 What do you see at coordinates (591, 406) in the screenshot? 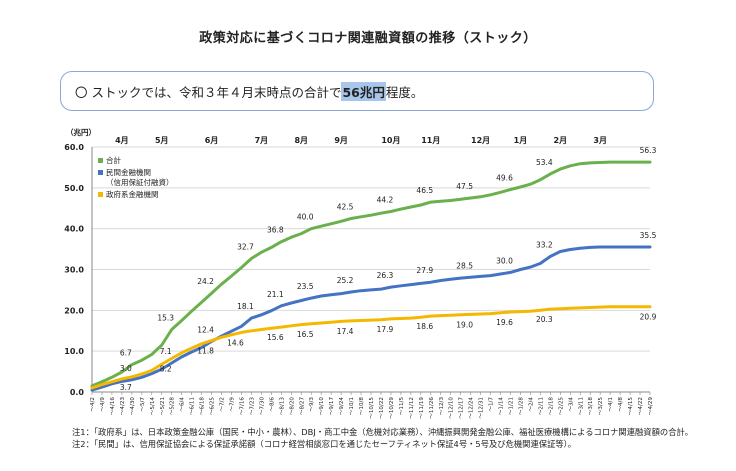
I see `x-tick-label: ～3/18` at bounding box center [591, 406].